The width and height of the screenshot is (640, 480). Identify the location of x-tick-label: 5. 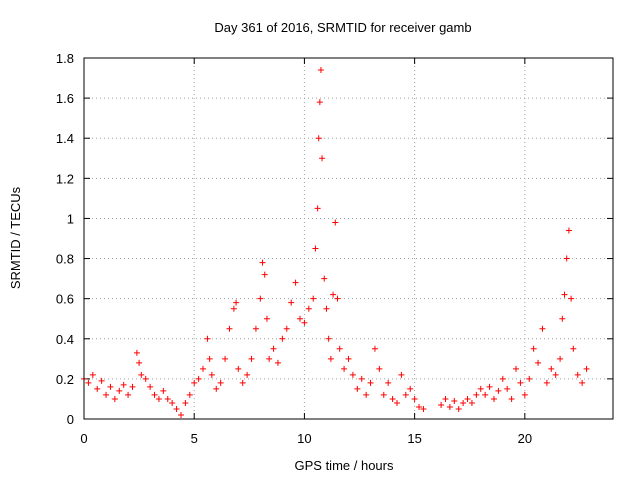
(194, 438).